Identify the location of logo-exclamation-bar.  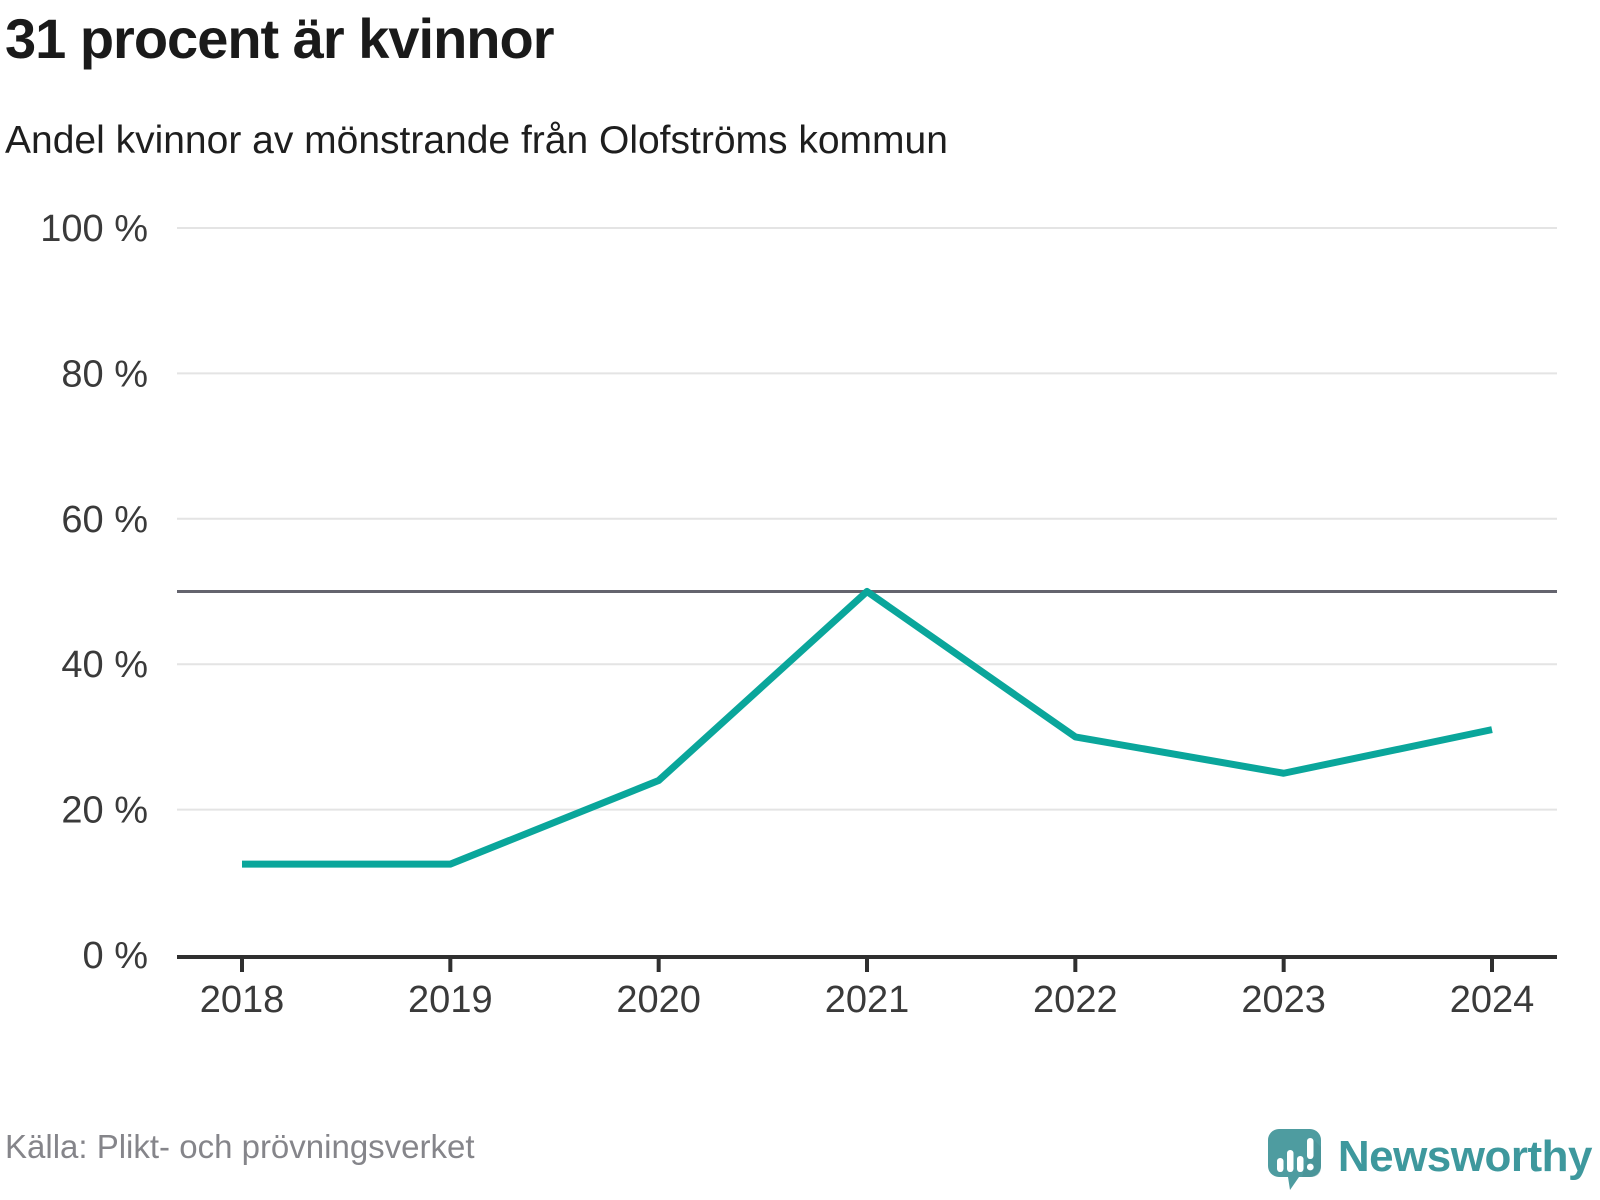
(1310, 1148).